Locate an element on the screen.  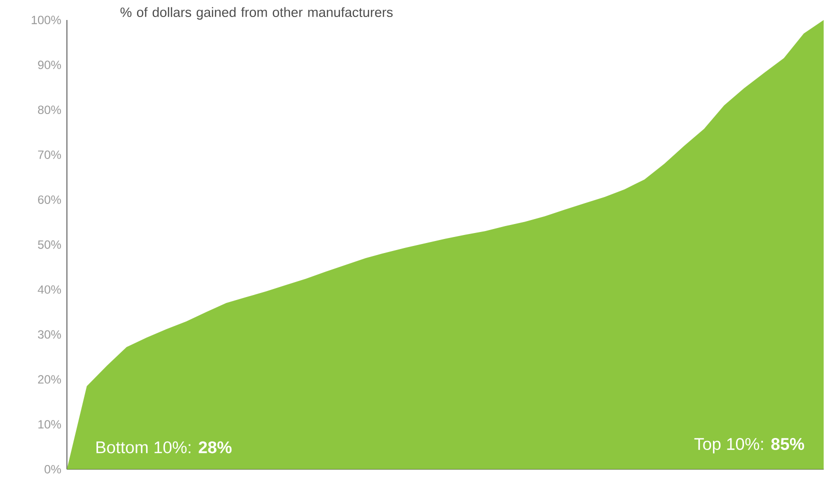
y-tick-label: 70% is located at coordinates (49, 154).